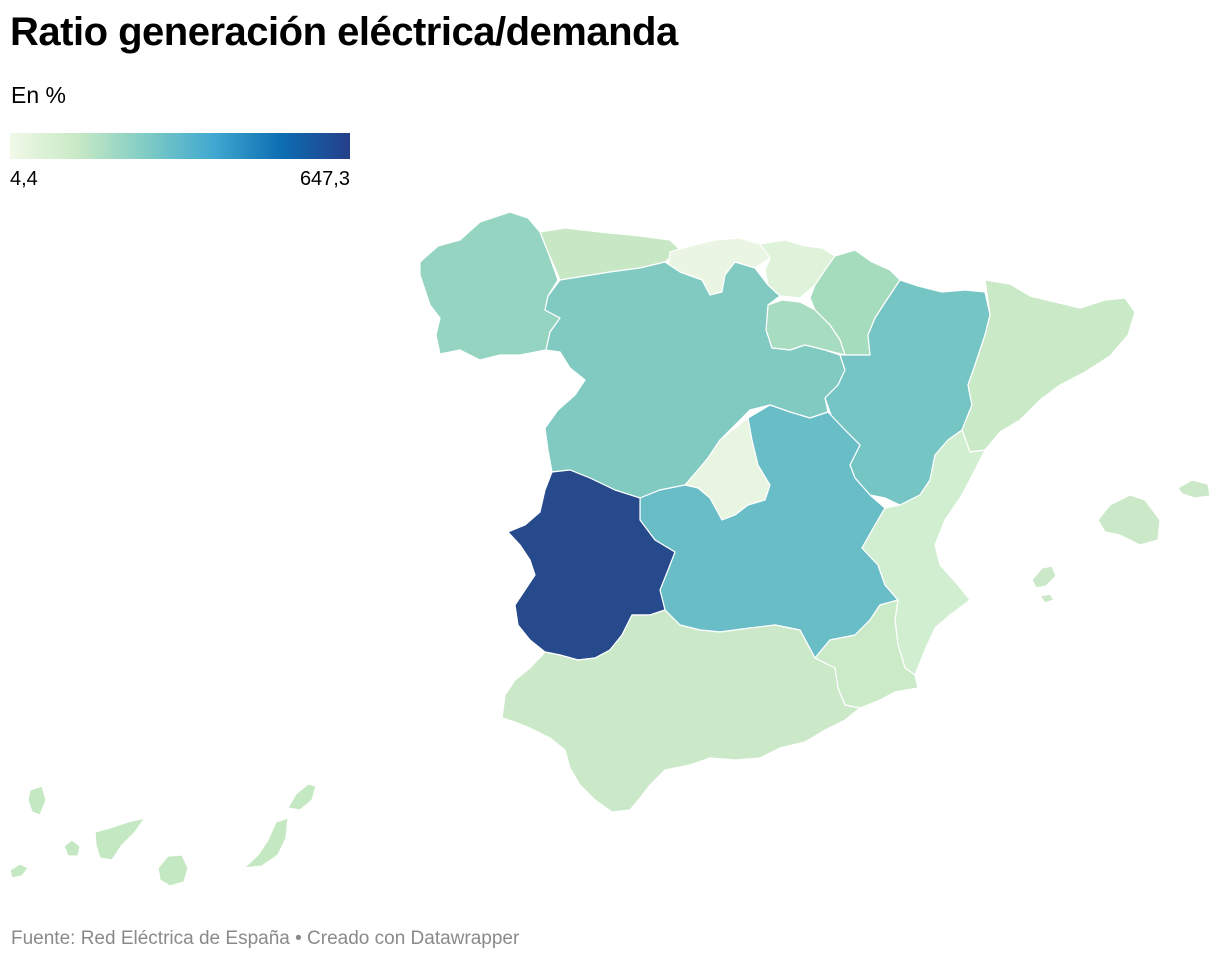 The width and height of the screenshot is (1220, 964). I want to click on region-cataluna: Cataluña, so click(1048, 366).